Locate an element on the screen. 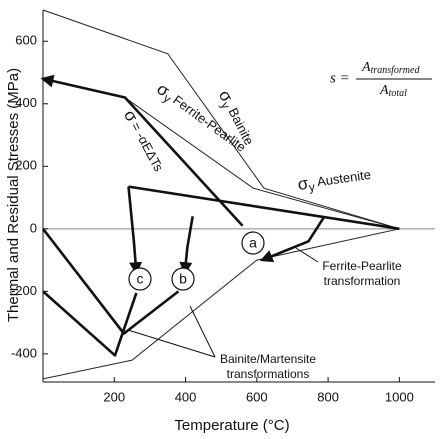  stage-label: b is located at coordinates (183, 279).